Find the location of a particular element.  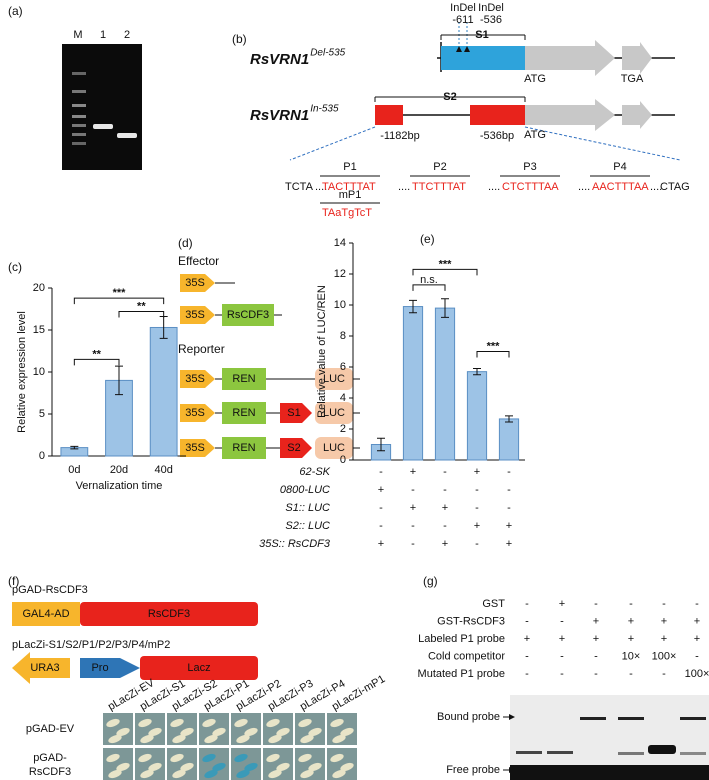

region-label: S1 is located at coordinates (481, 35).